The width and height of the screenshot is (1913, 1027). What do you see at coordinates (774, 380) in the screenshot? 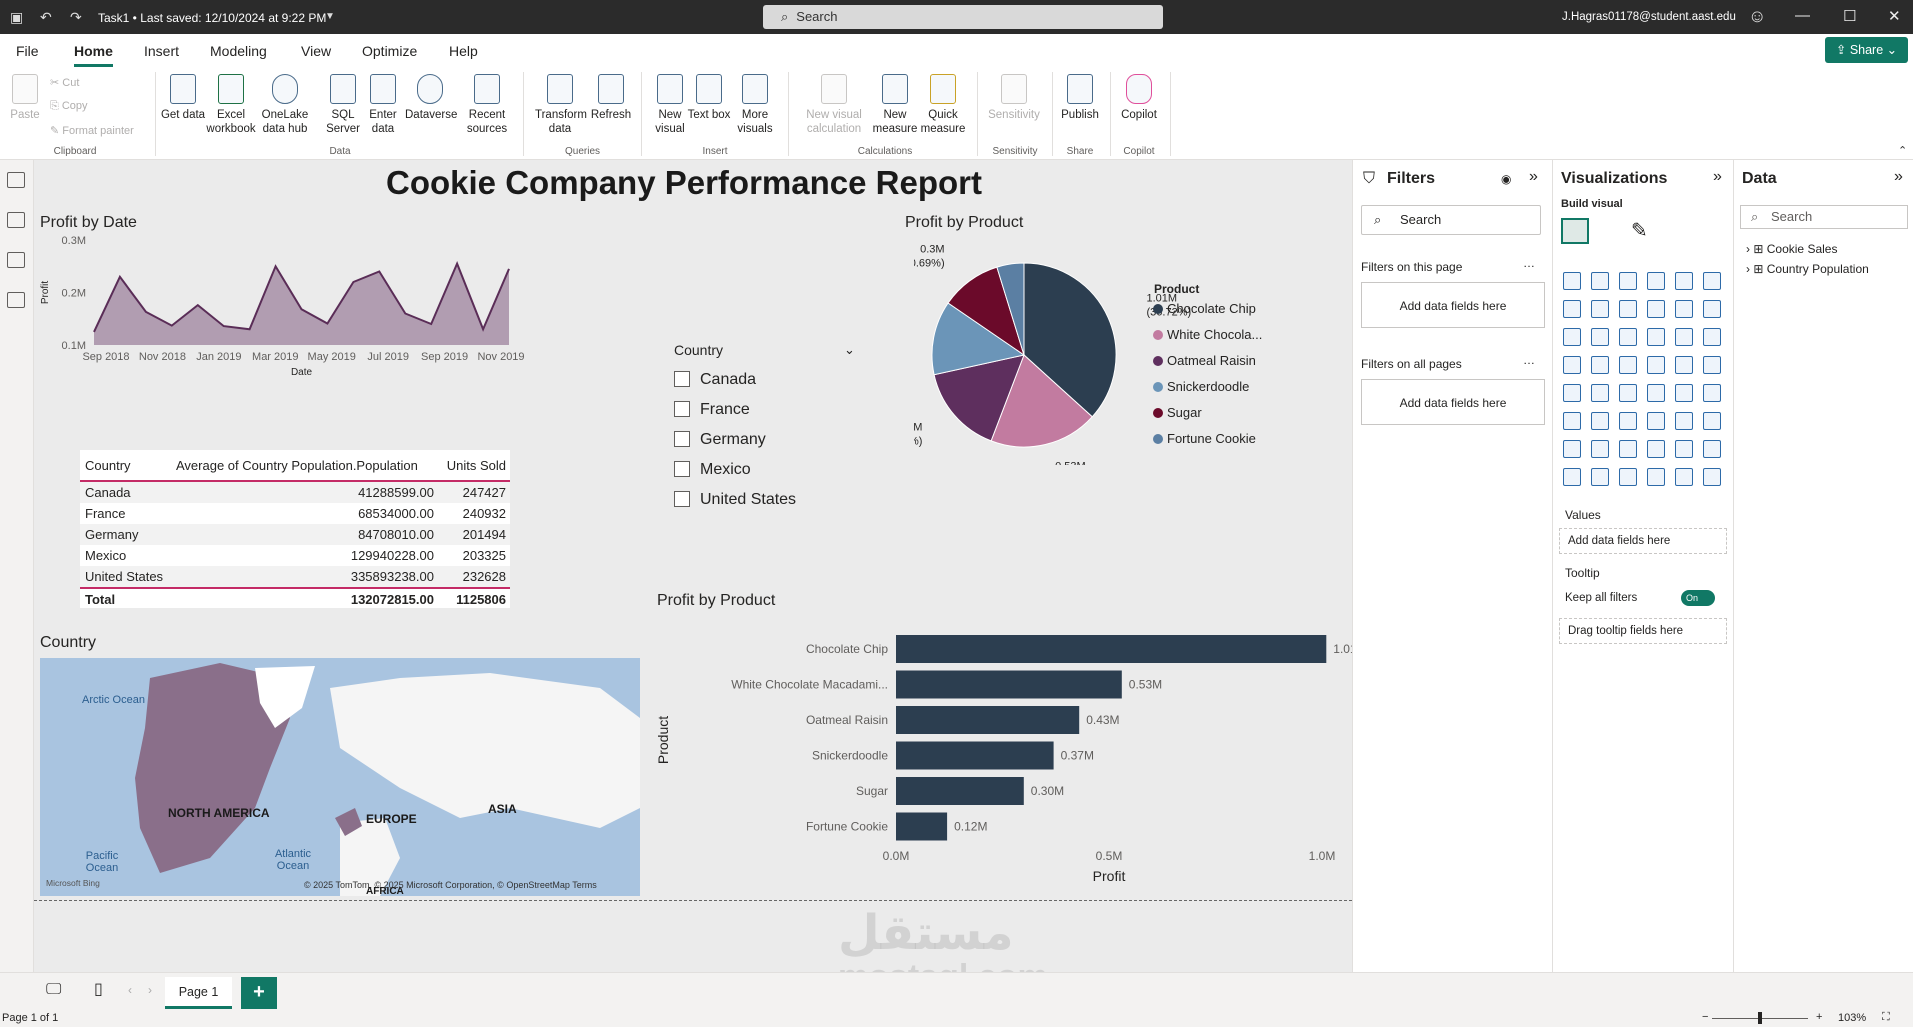
I see `slicer-item-canada: Canada` at bounding box center [774, 380].